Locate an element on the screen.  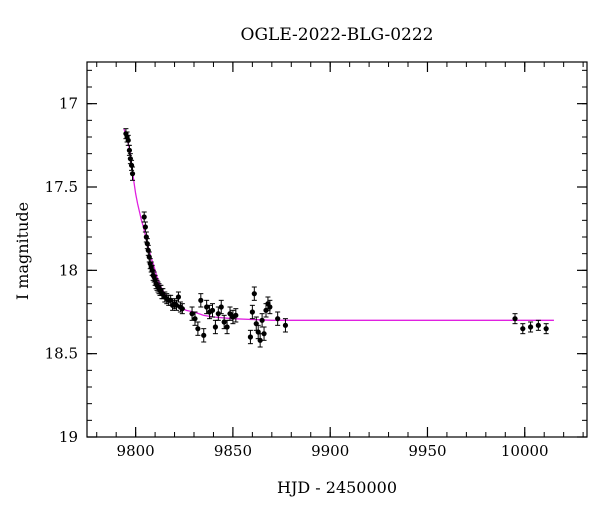
y-axis-label: I magnitude is located at coordinates (22, 251).